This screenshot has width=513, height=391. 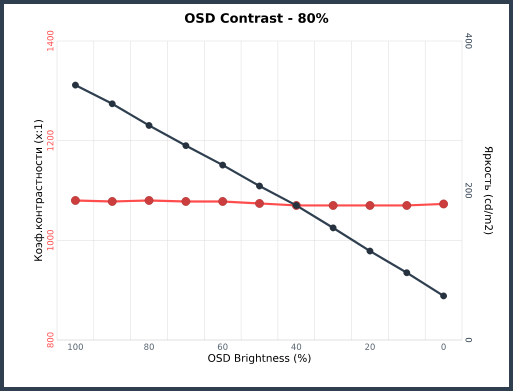 What do you see at coordinates (469, 41) in the screenshot?
I see `y2-tick-label: 400` at bounding box center [469, 41].